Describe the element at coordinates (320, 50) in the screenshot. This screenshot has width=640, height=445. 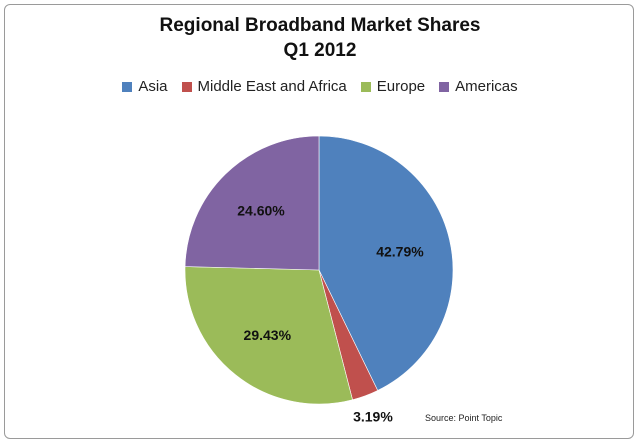
I see `chart-subtitle: Q1 2012` at that location.